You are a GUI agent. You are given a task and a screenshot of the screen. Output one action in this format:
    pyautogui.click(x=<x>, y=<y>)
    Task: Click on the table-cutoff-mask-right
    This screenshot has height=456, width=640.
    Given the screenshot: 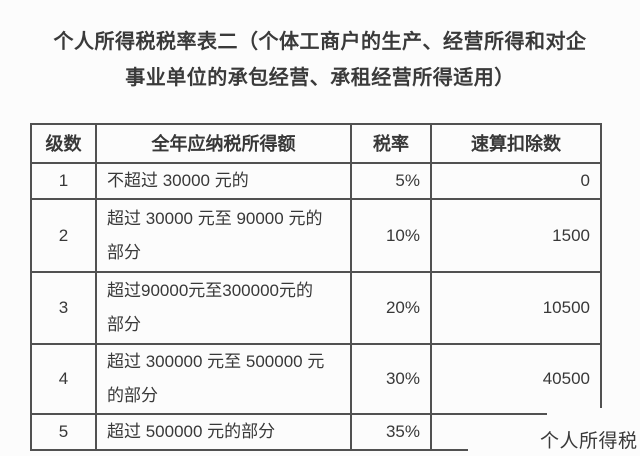 What is the action you would take?
    pyautogui.click(x=593, y=432)
    